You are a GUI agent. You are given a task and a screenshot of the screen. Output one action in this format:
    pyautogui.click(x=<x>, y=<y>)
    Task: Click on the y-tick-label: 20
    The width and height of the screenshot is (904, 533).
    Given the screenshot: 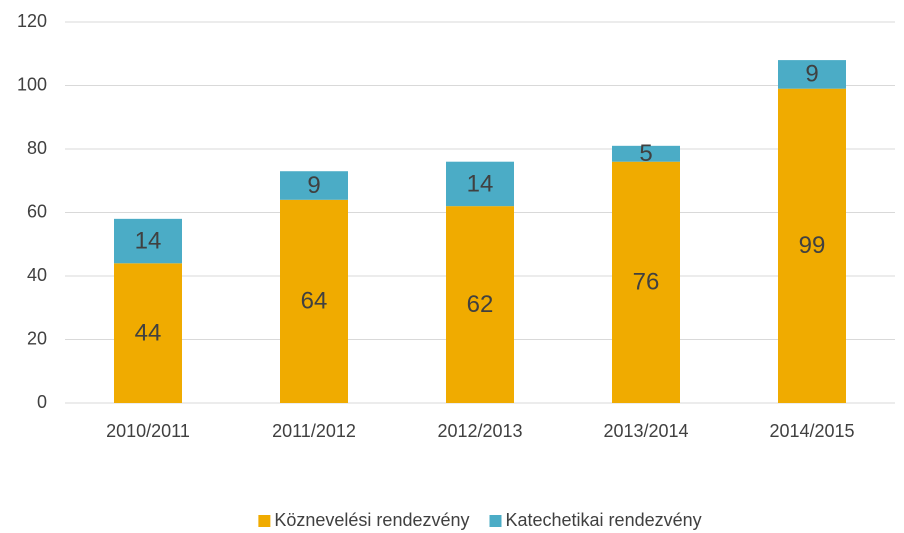 What is the action you would take?
    pyautogui.click(x=37, y=338)
    